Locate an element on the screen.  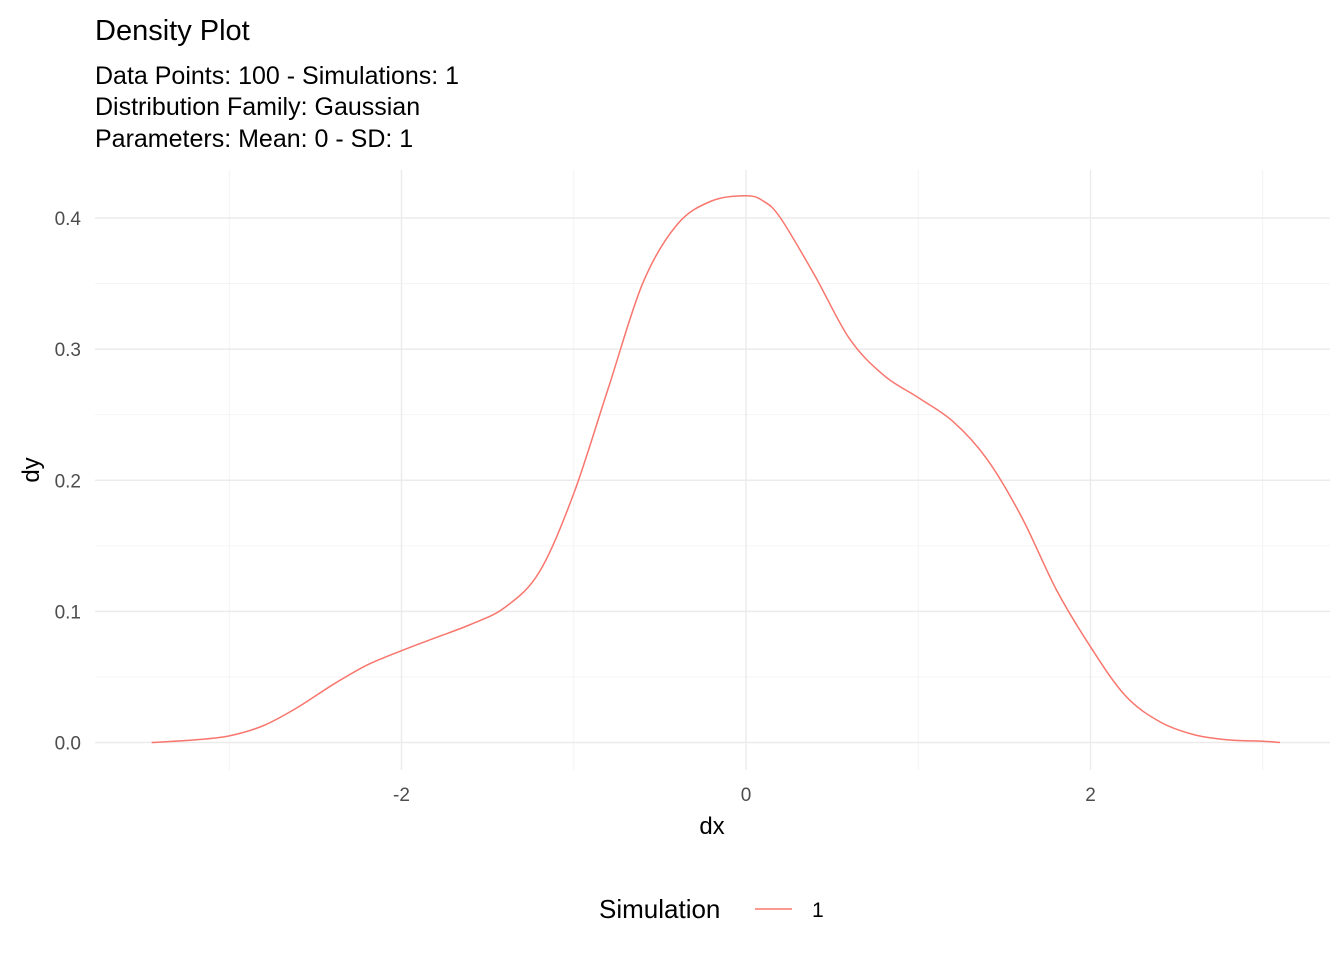
x-axis-label: dx is located at coordinates (711, 826).